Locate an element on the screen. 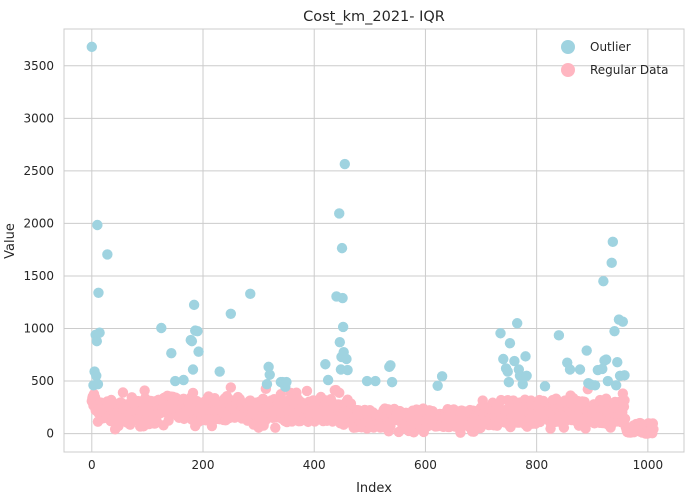 This screenshot has width=691, height=497. x-tick-label: 0 is located at coordinates (92, 465).